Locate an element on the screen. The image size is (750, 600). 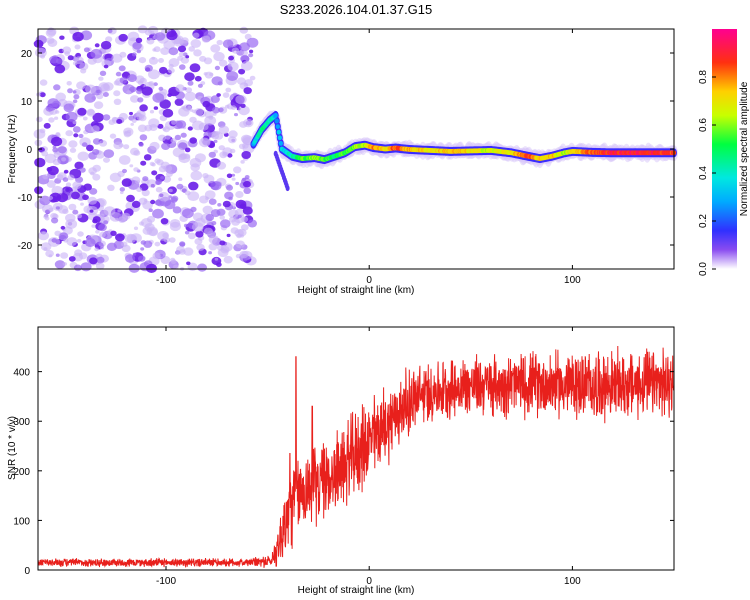
y-tick-label: 300 is located at coordinates (21, 422).